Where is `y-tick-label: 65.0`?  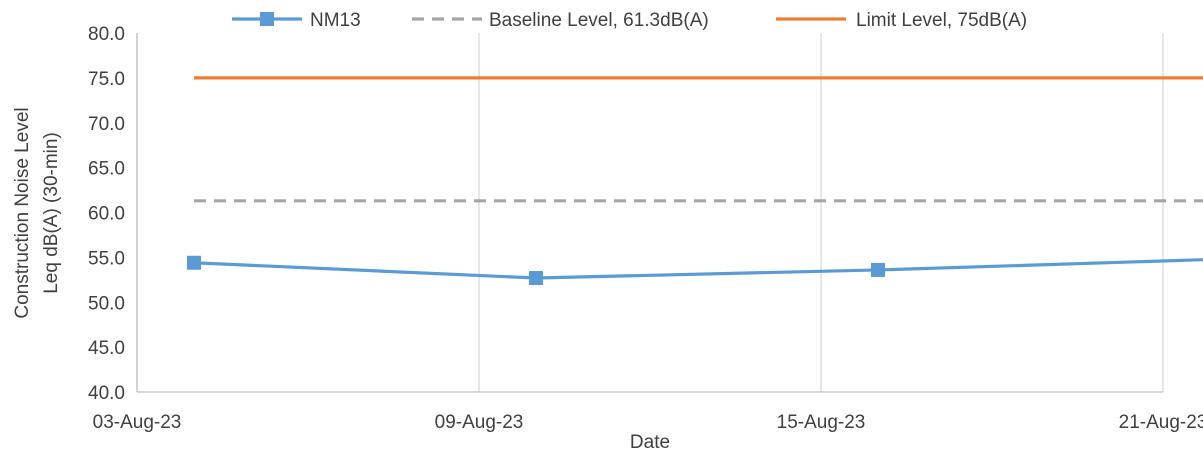
y-tick-label: 65.0 is located at coordinates (106, 169).